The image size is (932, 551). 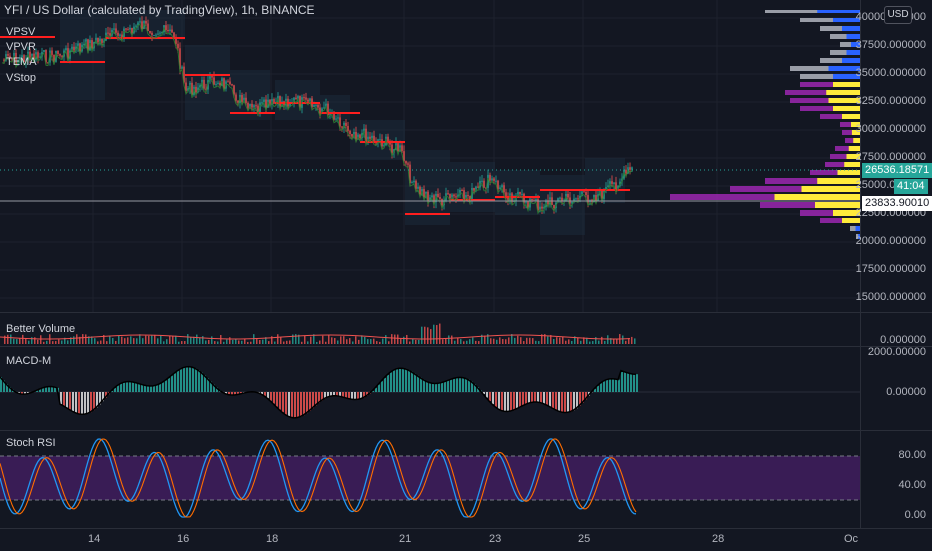 I want to click on volume-scale: 0.000000, so click(x=896, y=329).